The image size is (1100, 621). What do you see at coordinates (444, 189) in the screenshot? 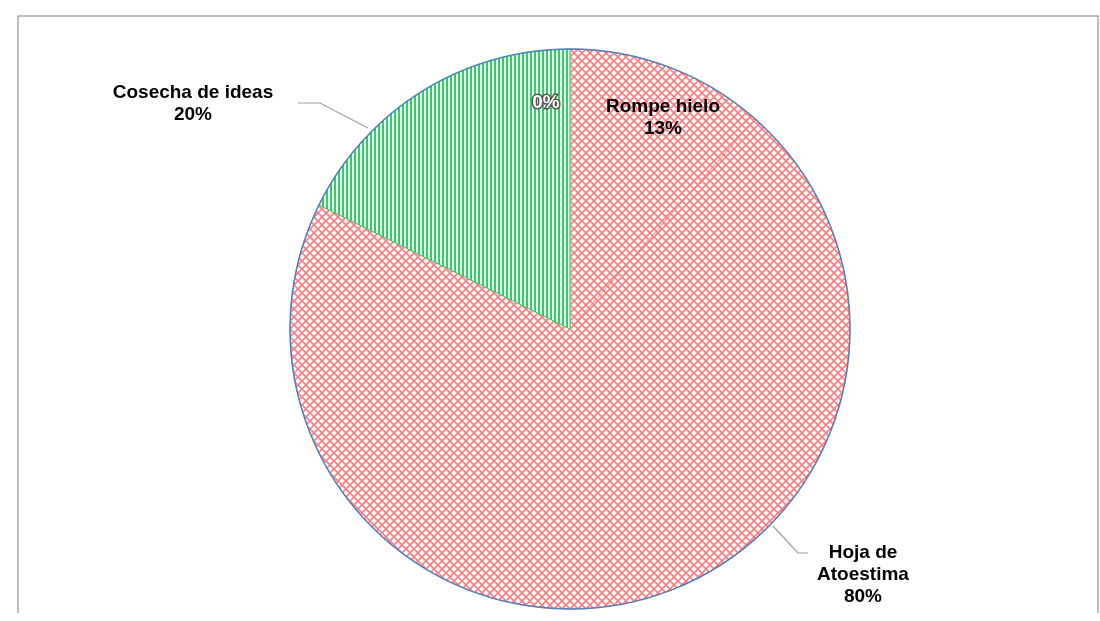
I see `pie-slice` at bounding box center [444, 189].